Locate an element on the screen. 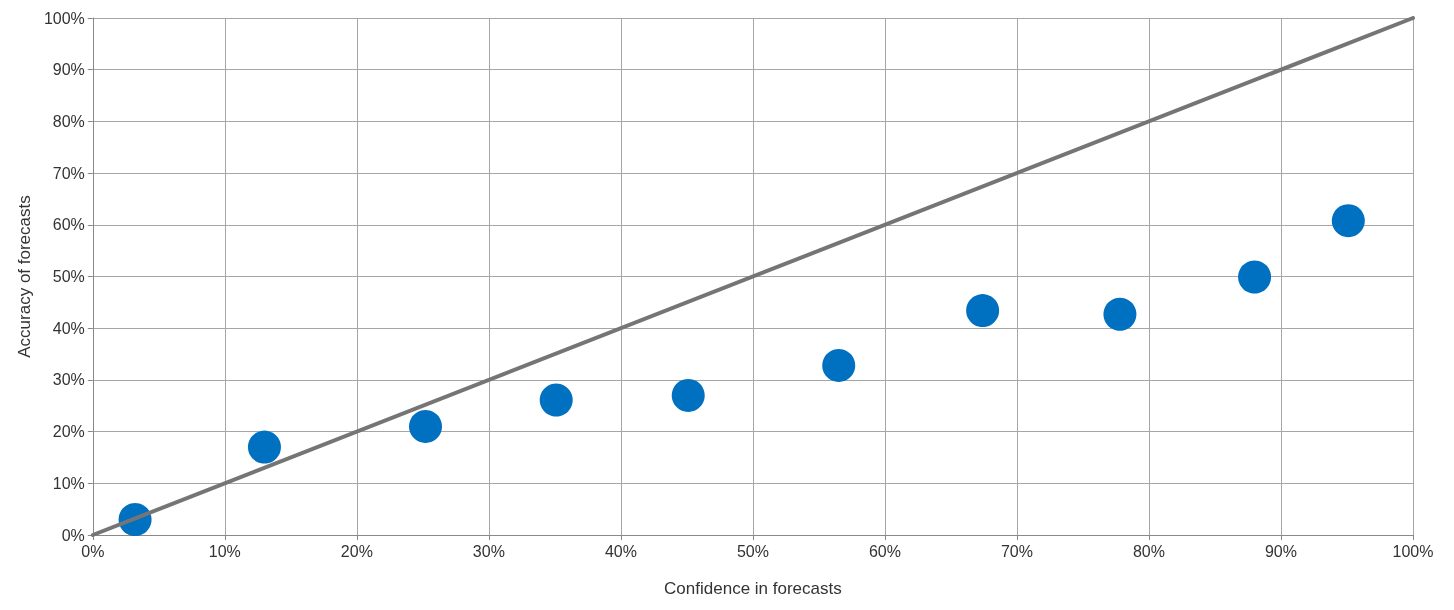 The image size is (1454, 610). y-tick-label: 30% is located at coordinates (68, 380).